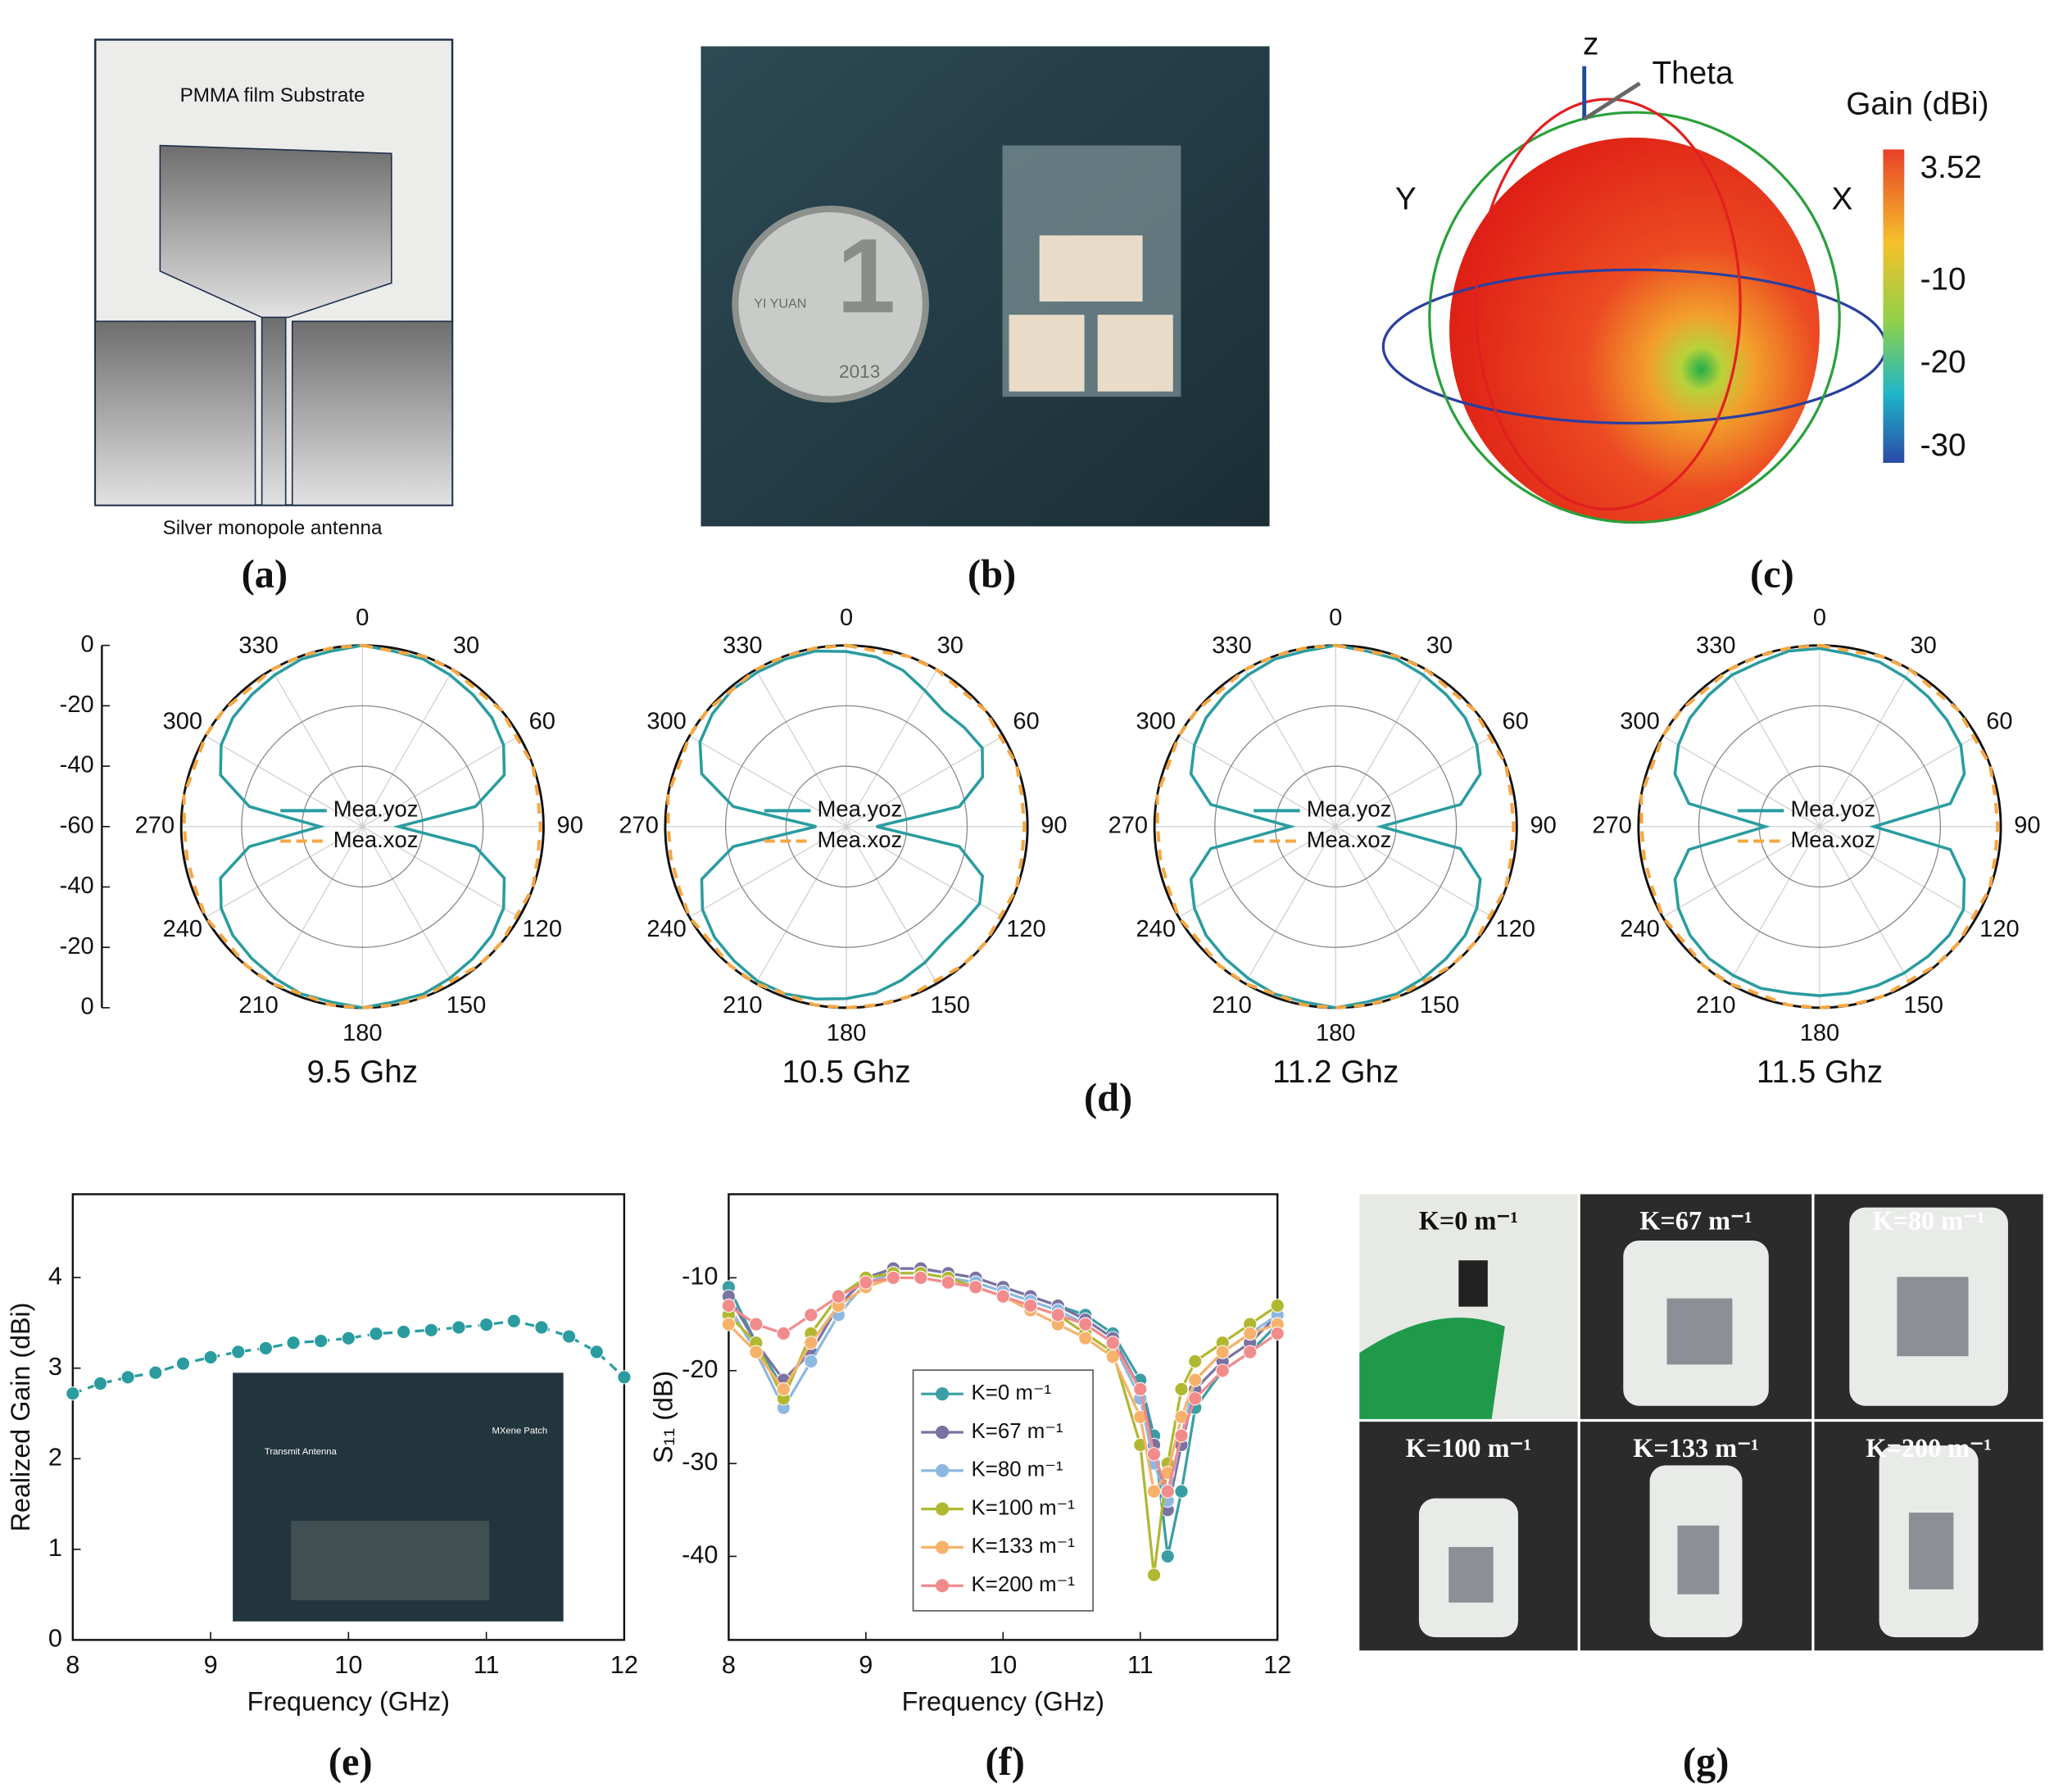 The image size is (2063, 1792). What do you see at coordinates (1432, 1368) in the screenshot?
I see `glove` at bounding box center [1432, 1368].